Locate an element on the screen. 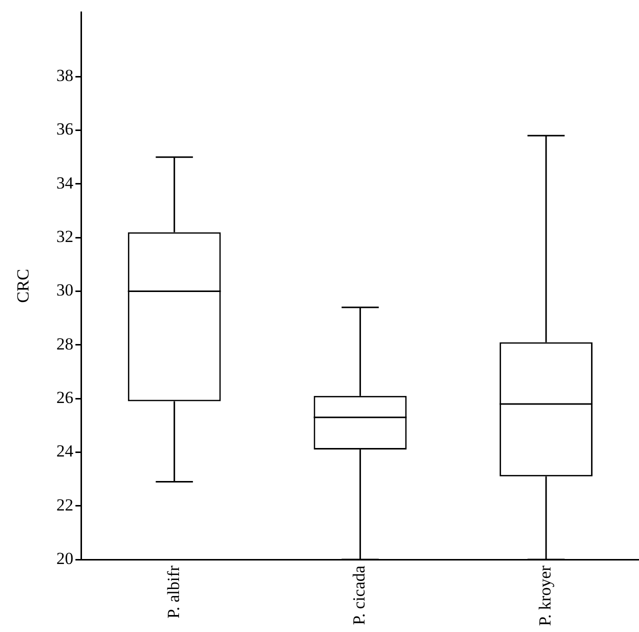 This screenshot has width=639, height=632. y-tick-label: 34 is located at coordinates (65, 182).